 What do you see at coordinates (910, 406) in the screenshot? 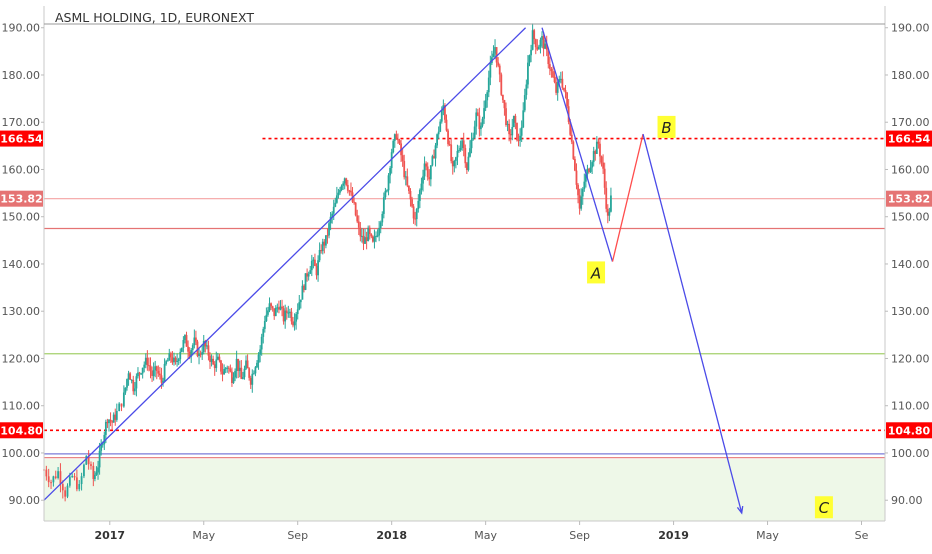
I see `y-tick-label-right: 110.00` at bounding box center [910, 406].